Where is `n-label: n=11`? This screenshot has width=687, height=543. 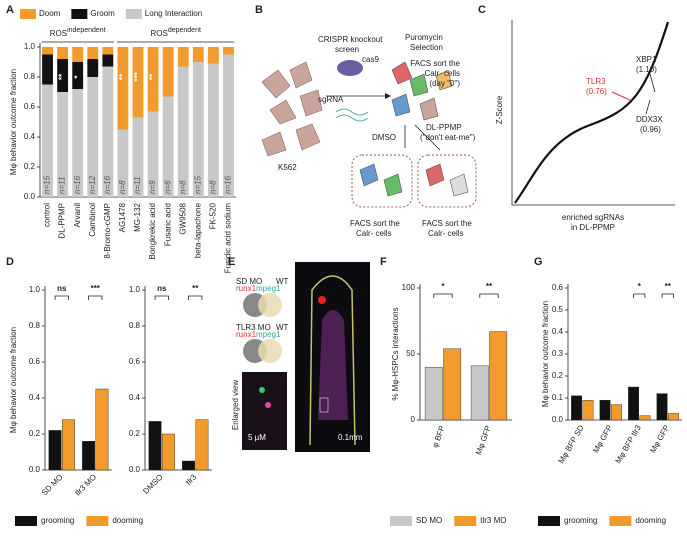 n-label: n=11 is located at coordinates (62, 185).